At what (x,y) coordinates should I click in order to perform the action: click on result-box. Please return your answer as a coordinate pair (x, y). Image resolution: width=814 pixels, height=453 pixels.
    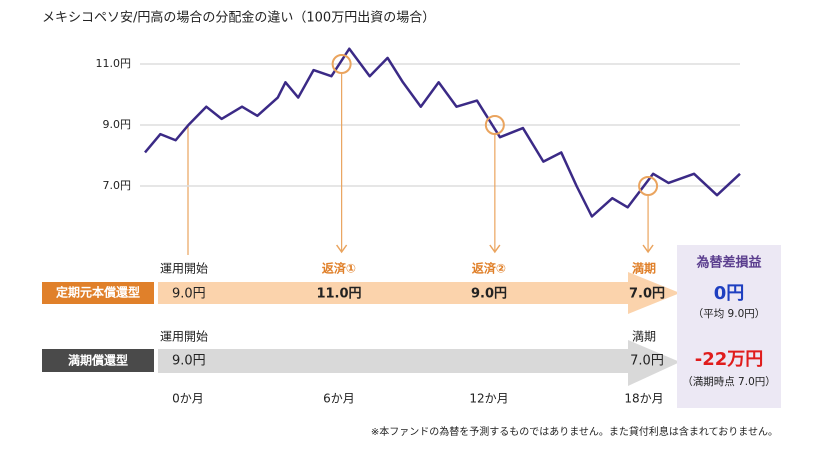
    Looking at the image, I should click on (729, 326).